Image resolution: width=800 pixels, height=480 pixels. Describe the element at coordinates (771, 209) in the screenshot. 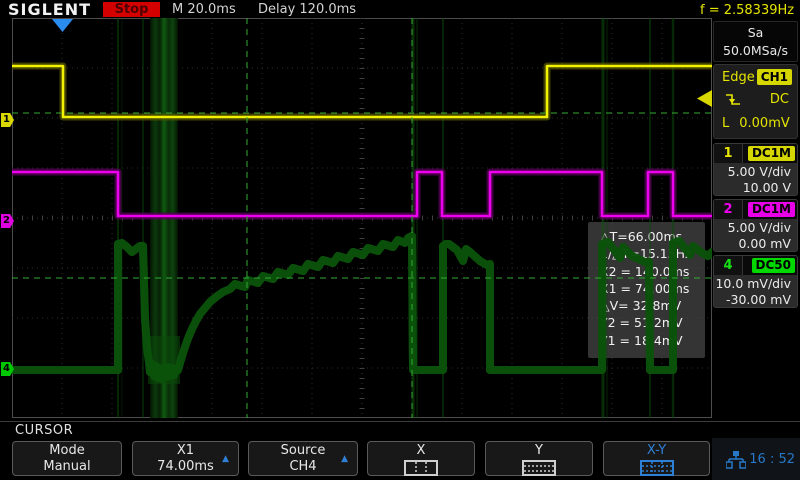

I see `channel2-coupling-badge: DC1M` at that location.